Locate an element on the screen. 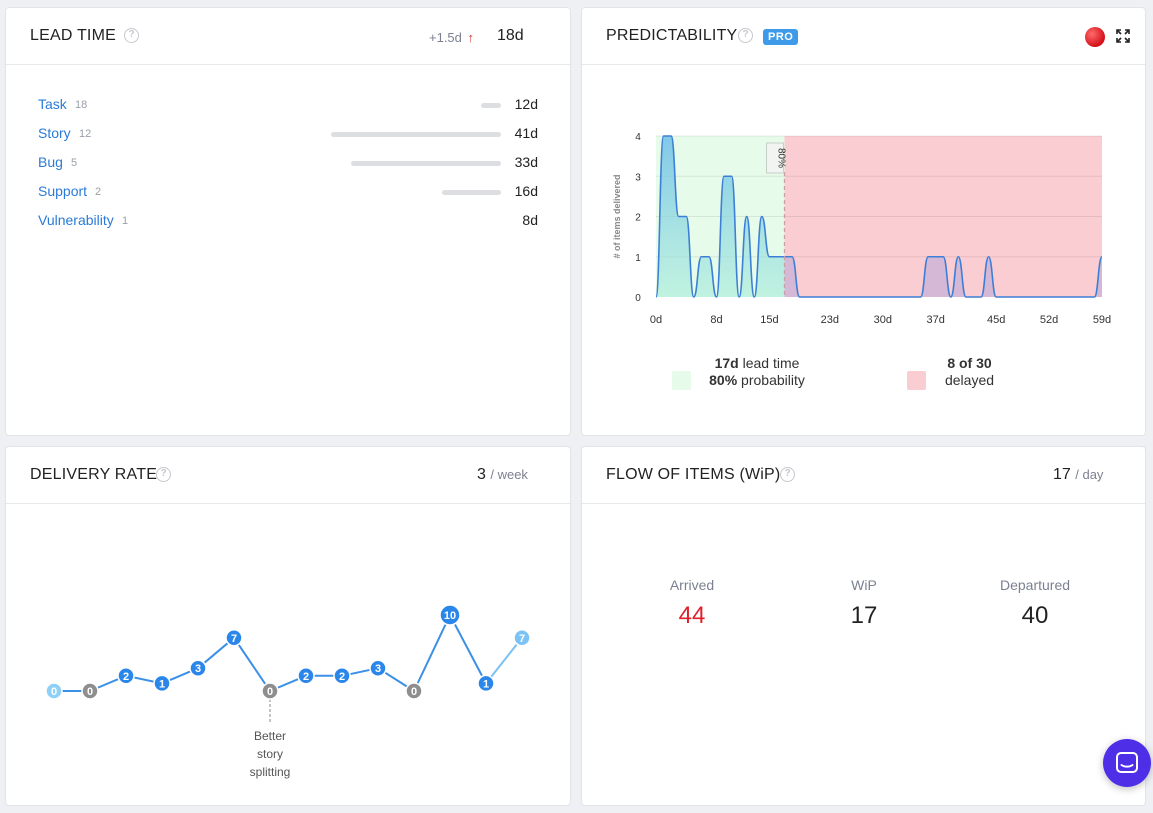 The image size is (1153, 813). lead-time-type-link: Bug is located at coordinates (50, 162).